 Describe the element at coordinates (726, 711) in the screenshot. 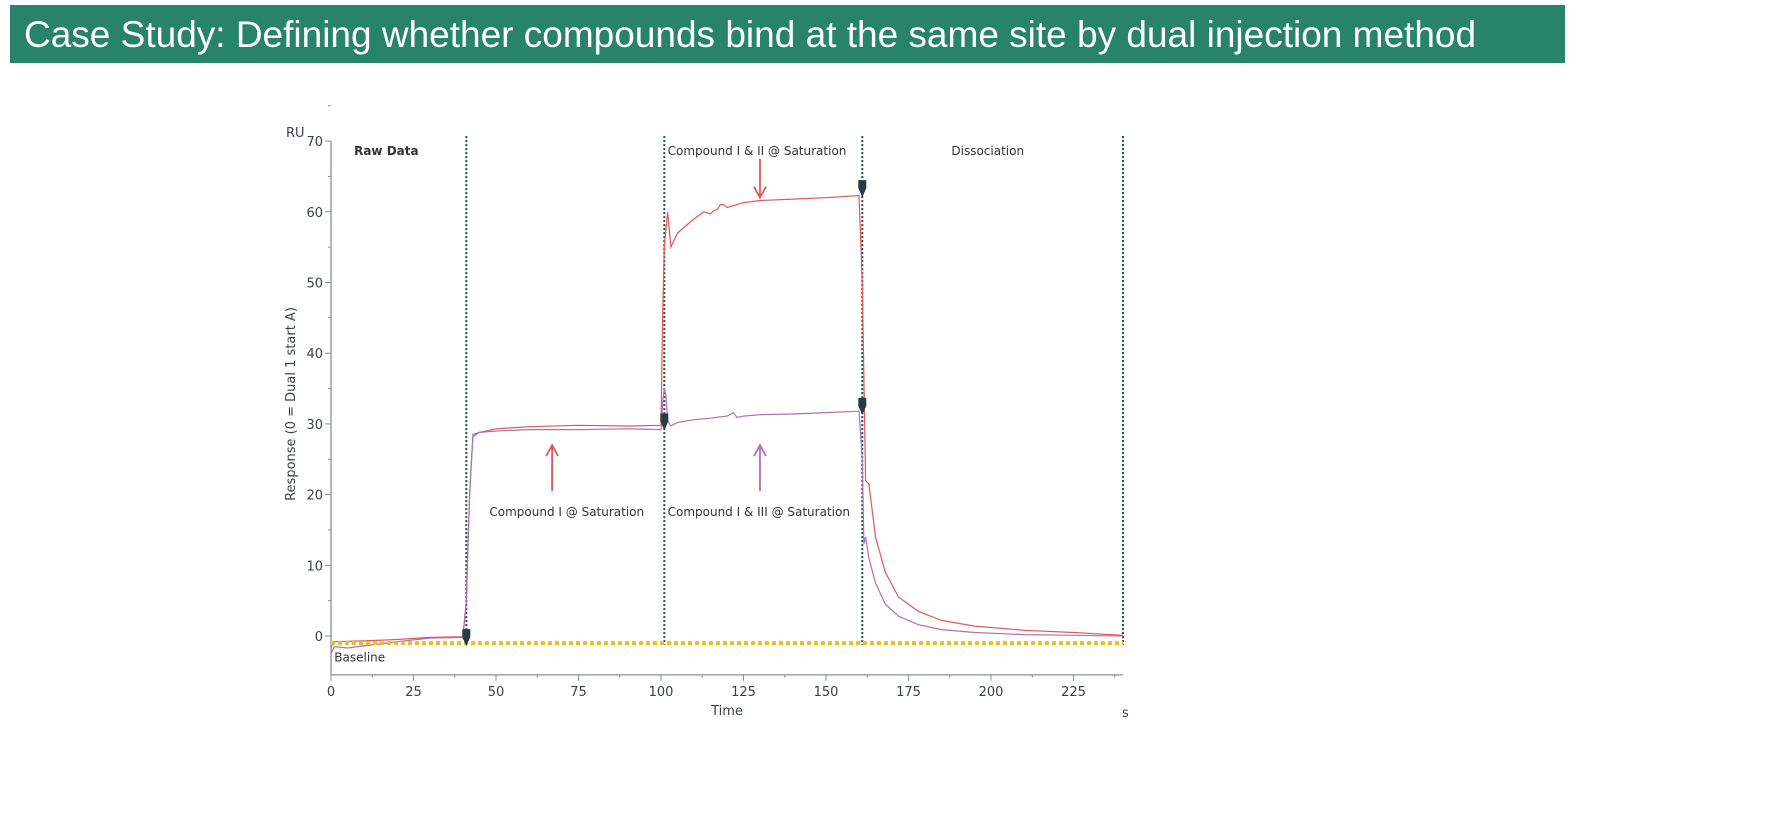

I see `x-axis-label: Time` at that location.